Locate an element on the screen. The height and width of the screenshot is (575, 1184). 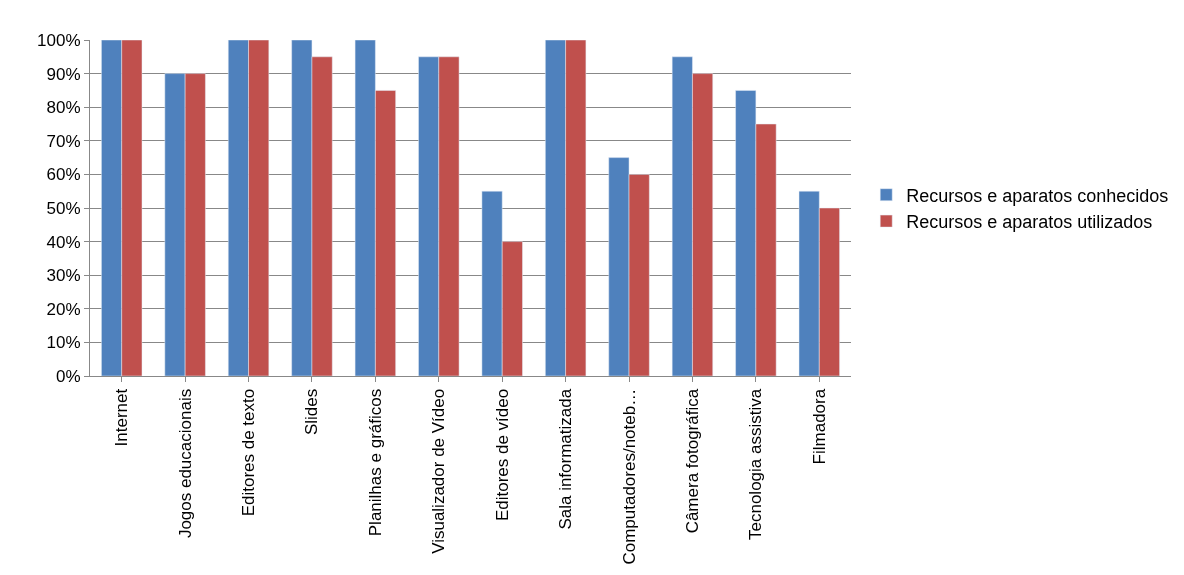
x-tick-label: Tecnologia assistiva is located at coordinates (756, 464).